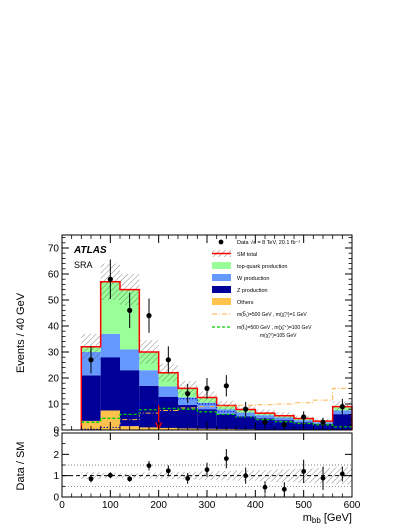  What do you see at coordinates (274, 327) in the screenshot?
I see `legend-sig2-label-1: m(t̃₁)=500 GeV , m(χ̃₁⁺)=100 GeV` at bounding box center [274, 327].